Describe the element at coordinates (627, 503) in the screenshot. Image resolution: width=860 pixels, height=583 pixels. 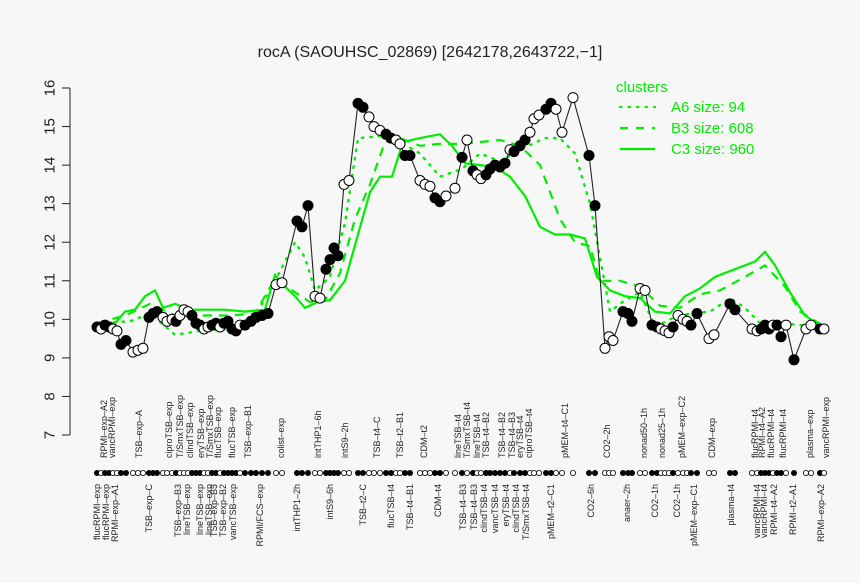
I see `sample-label: anaer–2h` at that location.